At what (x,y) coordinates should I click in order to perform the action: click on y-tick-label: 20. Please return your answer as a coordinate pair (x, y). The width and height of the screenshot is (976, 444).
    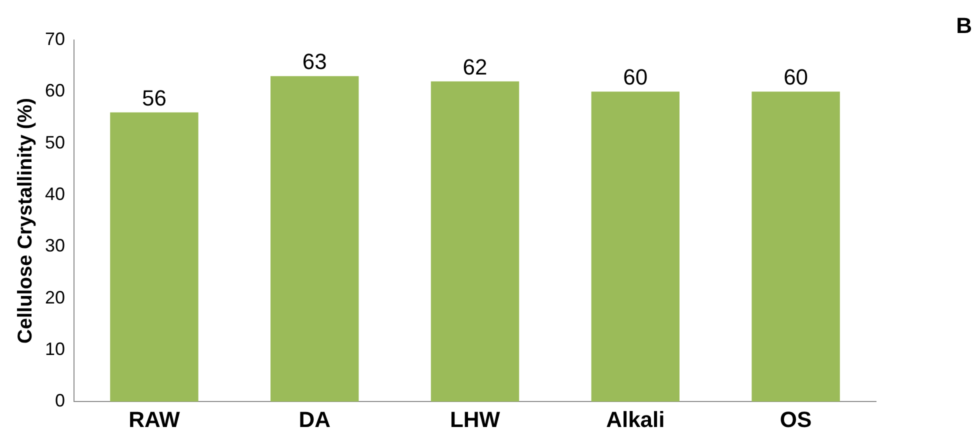
    Looking at the image, I should click on (55, 297).